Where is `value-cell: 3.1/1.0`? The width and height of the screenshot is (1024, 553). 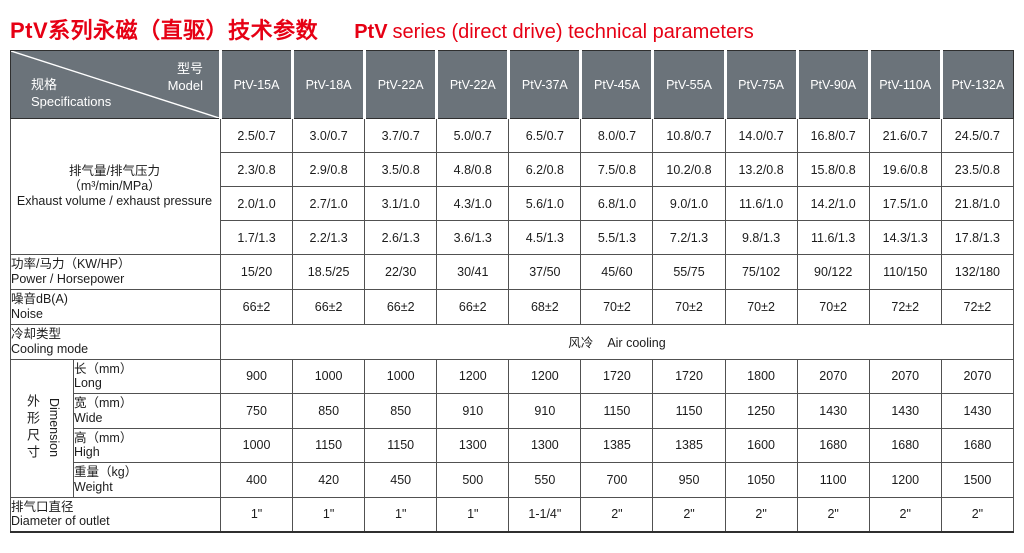 value-cell: 3.1/1.0 is located at coordinates (401, 203).